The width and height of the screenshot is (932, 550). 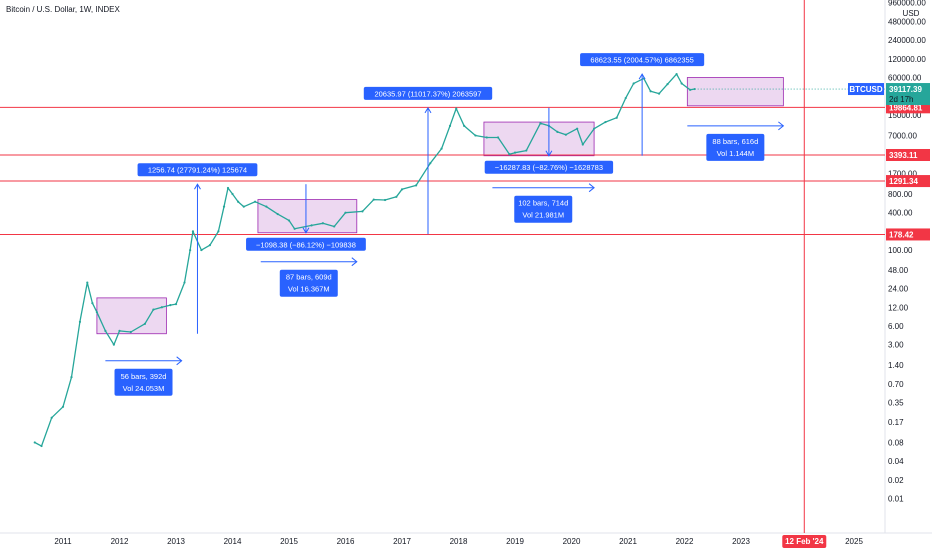 I want to click on drop-label: −1098.38 (−86.12%) −109838, so click(x=306, y=244).